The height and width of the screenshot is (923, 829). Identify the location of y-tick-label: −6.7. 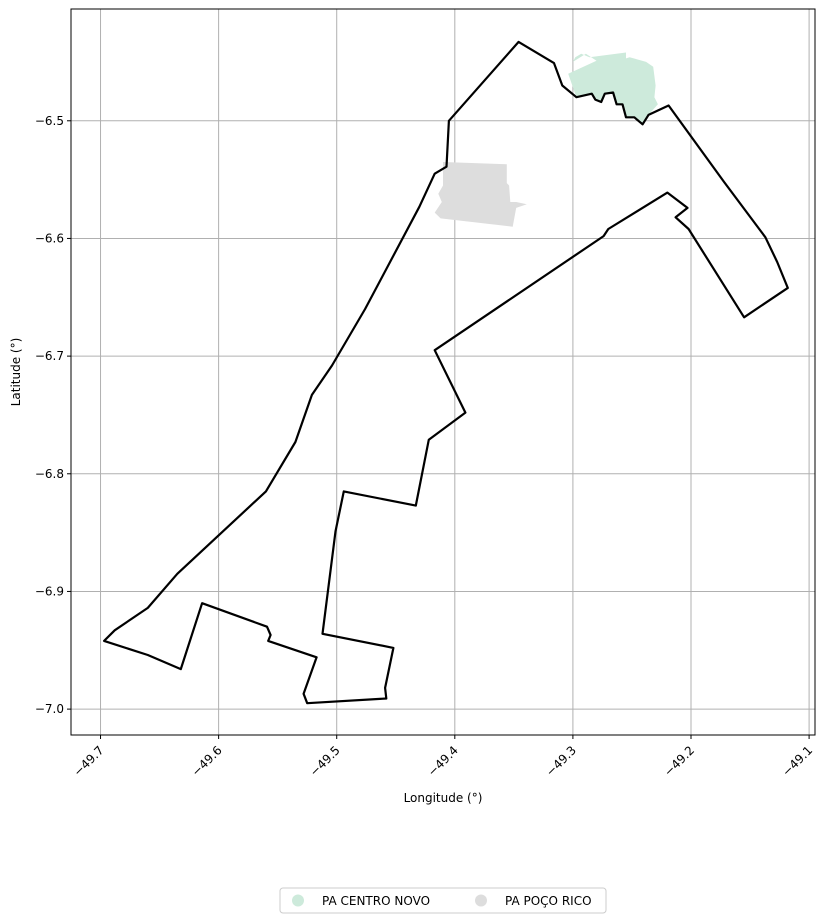
(49, 356).